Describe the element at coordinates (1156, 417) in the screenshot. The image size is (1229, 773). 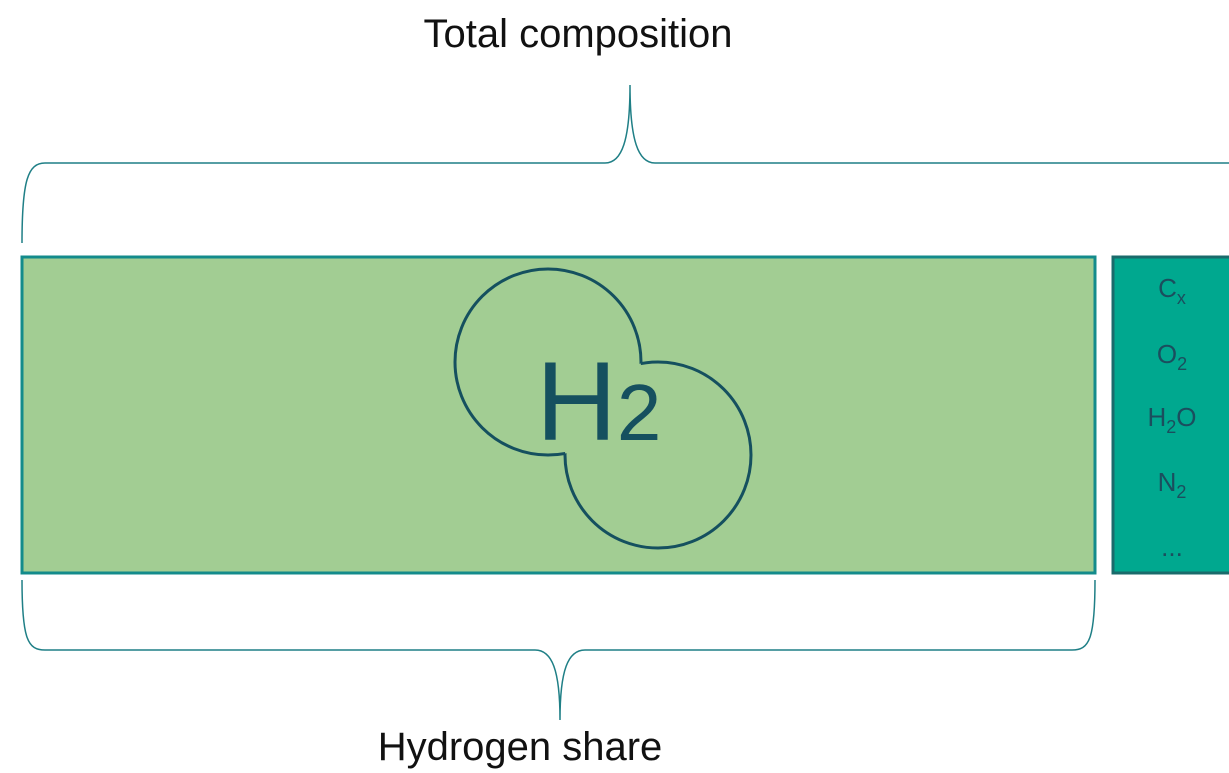
I see `element: H` at that location.